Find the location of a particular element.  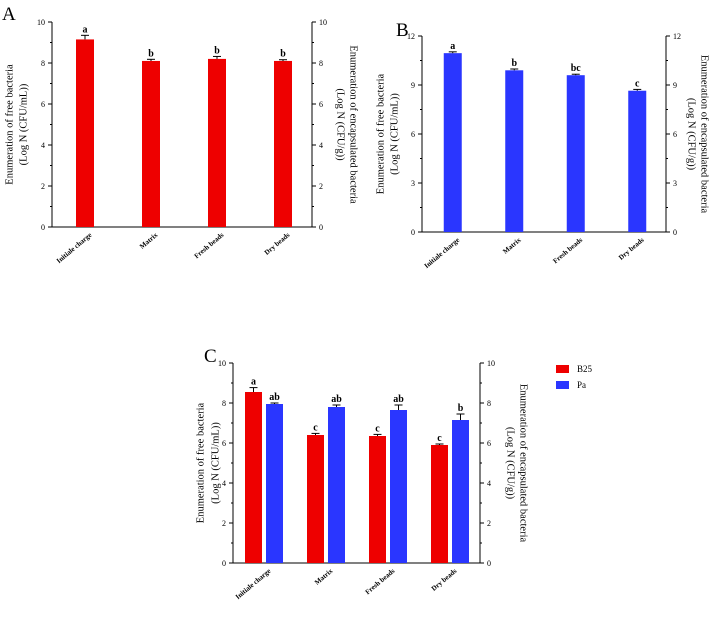

y-tick-label-left: 12 is located at coordinates (411, 36).